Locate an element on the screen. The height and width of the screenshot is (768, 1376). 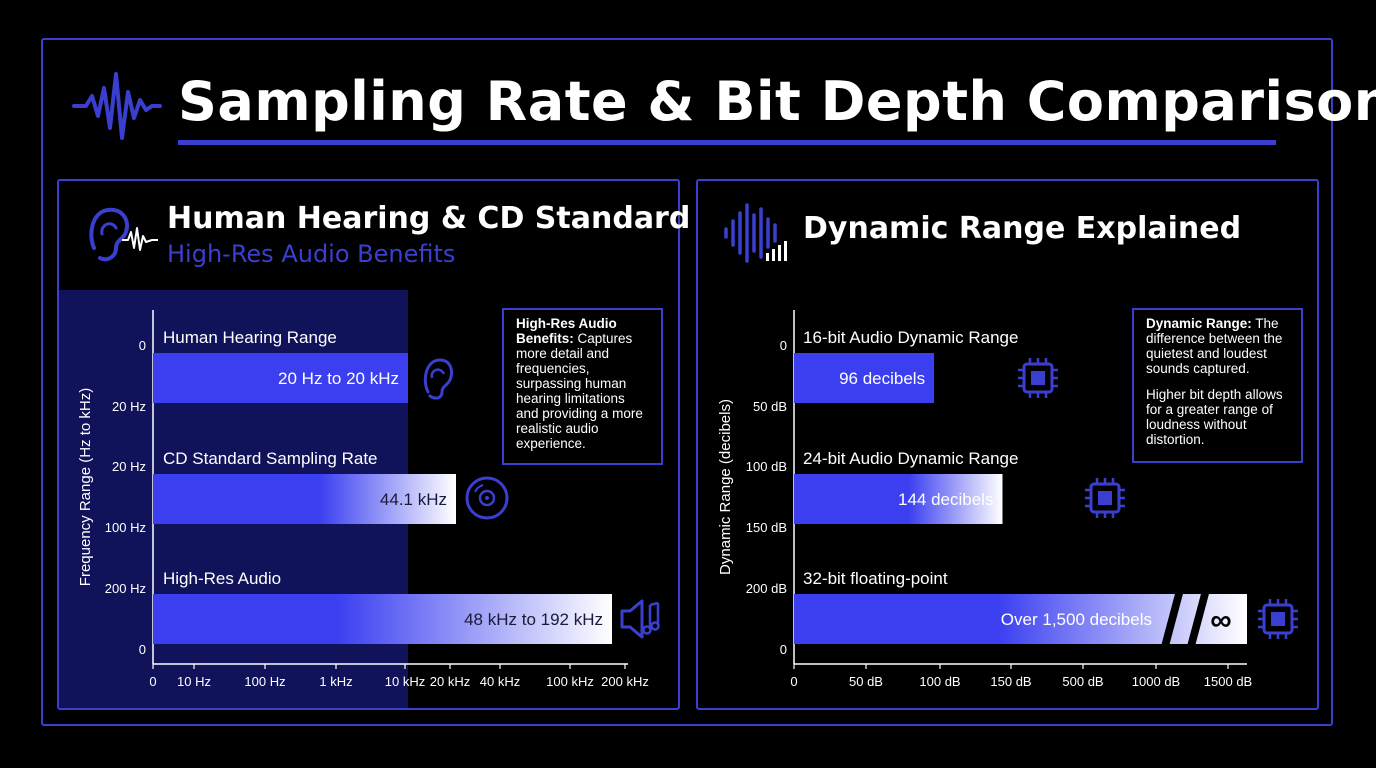
right-x-tick-label: 500 dB is located at coordinates (1082, 681).